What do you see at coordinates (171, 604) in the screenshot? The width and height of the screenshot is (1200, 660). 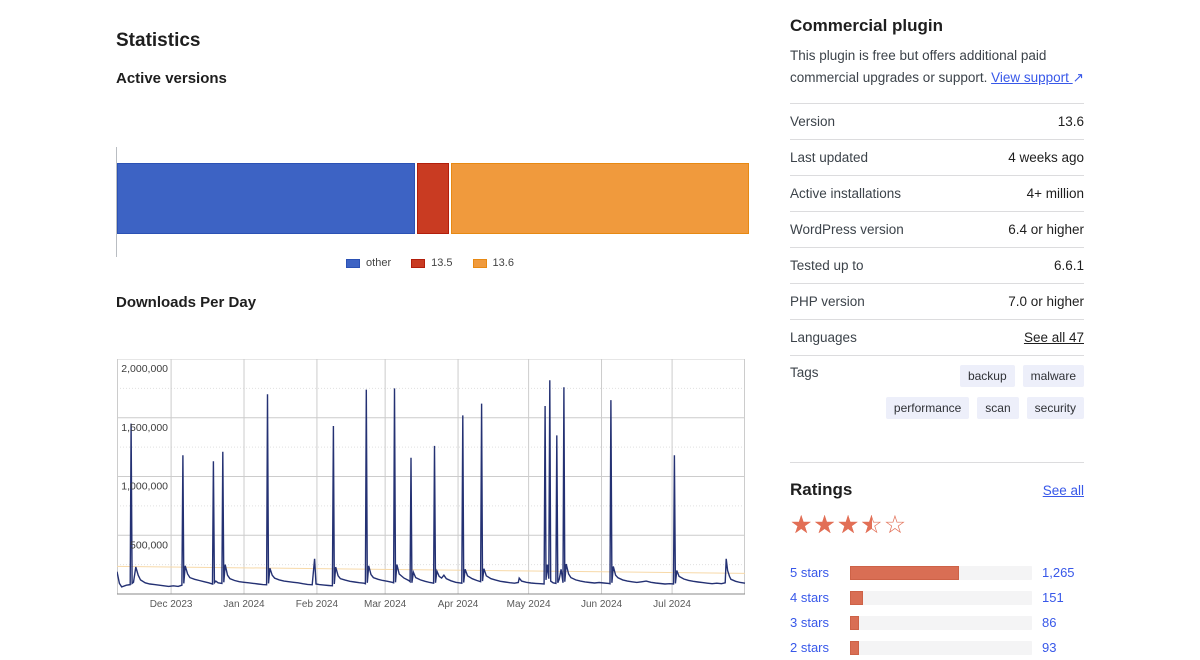 I see `svg-text: Dec 2023` at bounding box center [171, 604].